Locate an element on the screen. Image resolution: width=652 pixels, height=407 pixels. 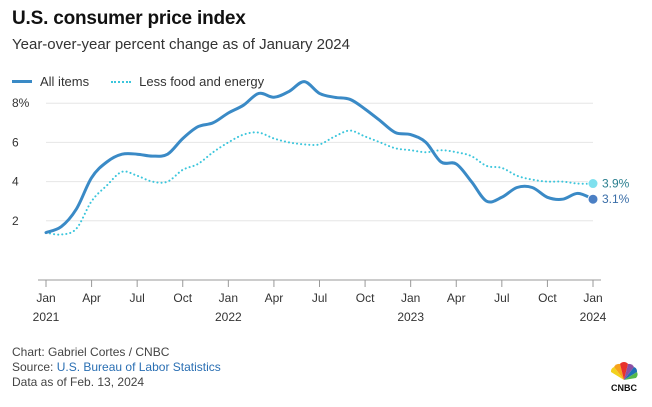
footer-source-prefix: Source: is located at coordinates (34, 367).